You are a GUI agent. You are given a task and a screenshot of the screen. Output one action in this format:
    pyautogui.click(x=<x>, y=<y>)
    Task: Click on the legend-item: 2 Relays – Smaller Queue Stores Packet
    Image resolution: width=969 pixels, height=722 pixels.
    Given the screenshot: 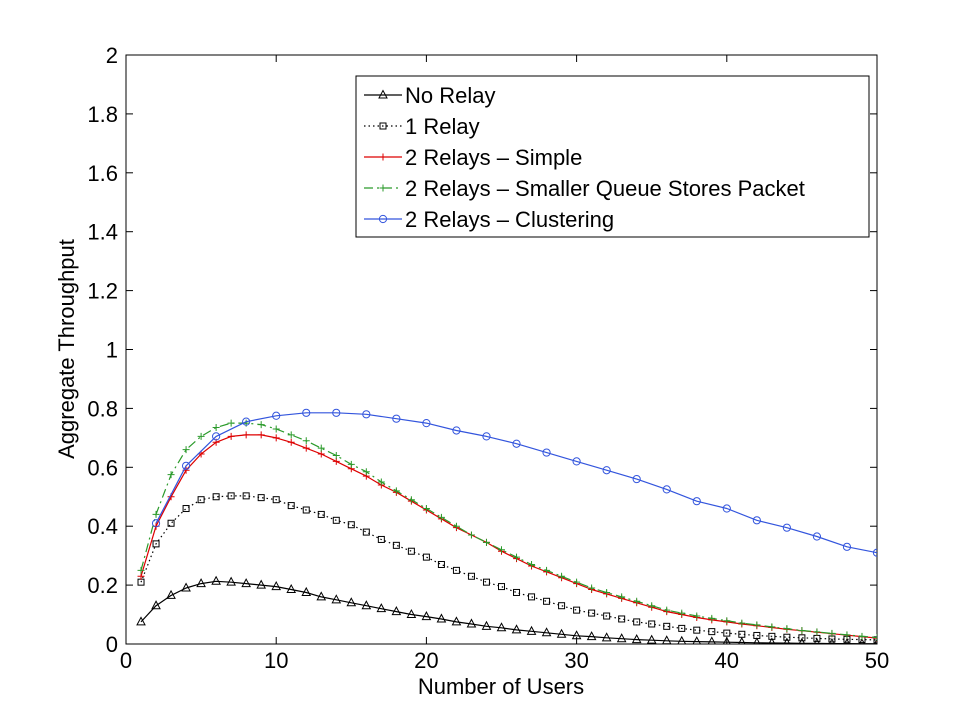 What is the action you would take?
    pyautogui.click(x=584, y=188)
    